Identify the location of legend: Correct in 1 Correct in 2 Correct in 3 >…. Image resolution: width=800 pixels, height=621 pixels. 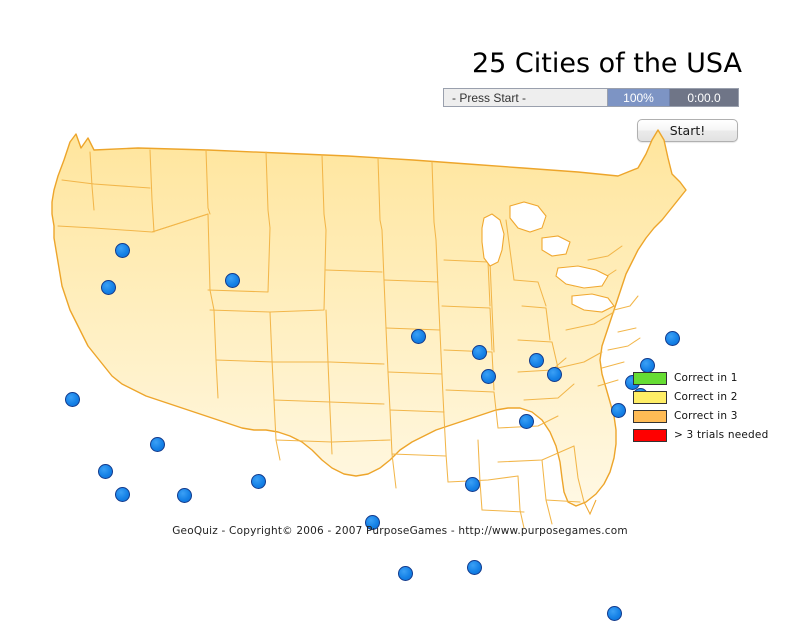
(713, 407).